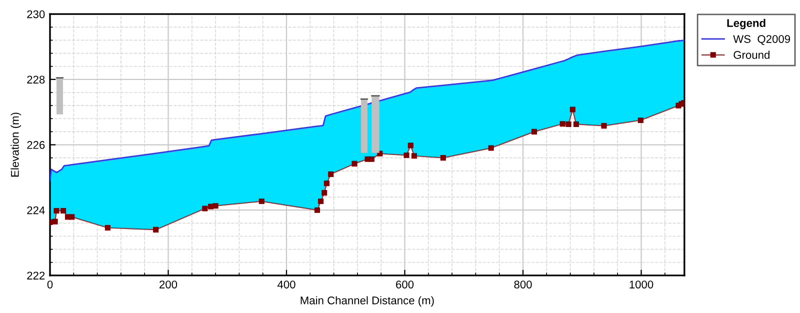 This screenshot has width=800, height=313. I want to click on x-tick-label: 800, so click(523, 284).